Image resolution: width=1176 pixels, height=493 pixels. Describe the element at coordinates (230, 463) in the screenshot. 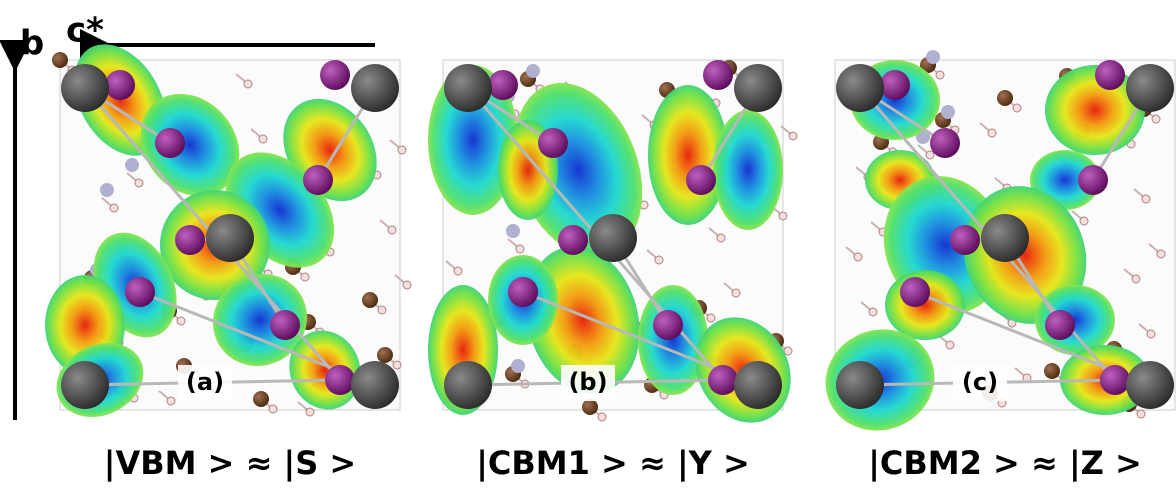

I see `ket-caption: |VBM > ≈ |S >` at that location.